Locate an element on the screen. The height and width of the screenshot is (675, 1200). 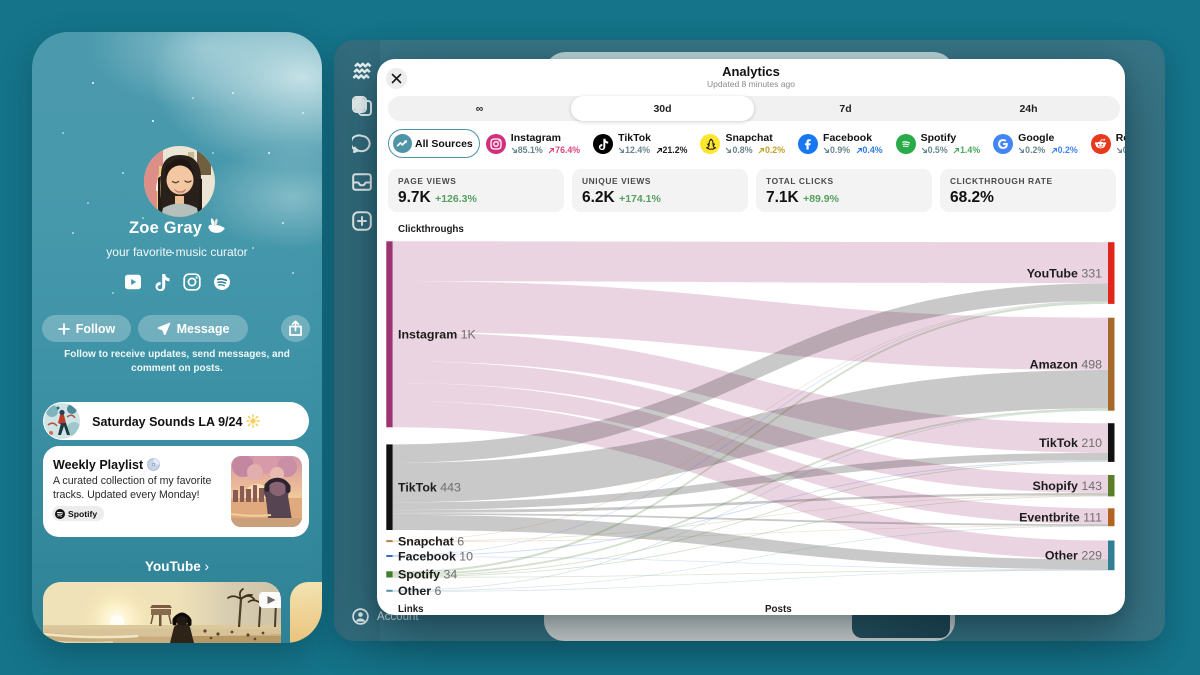
svg-text: Other 229 is located at coordinates (1073, 556).